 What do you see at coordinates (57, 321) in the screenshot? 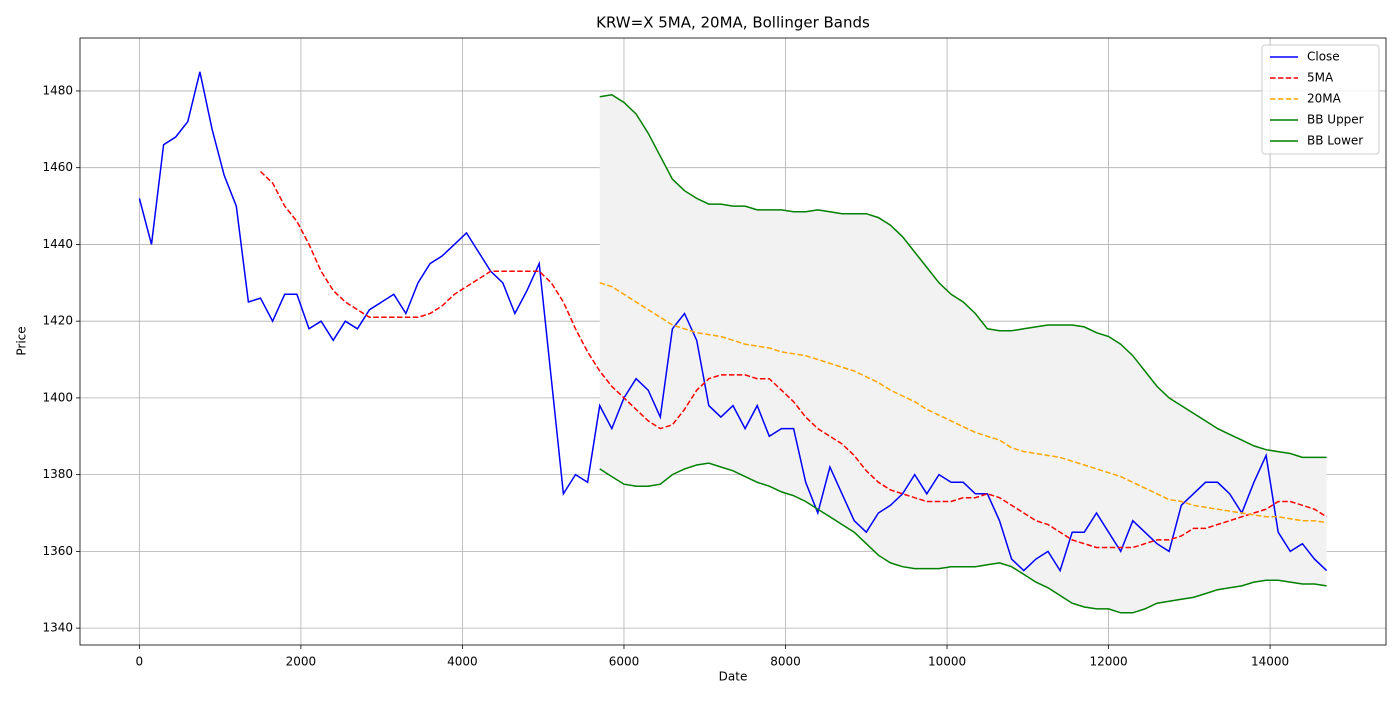
I see `y-tick-label: 1420` at bounding box center [57, 321].